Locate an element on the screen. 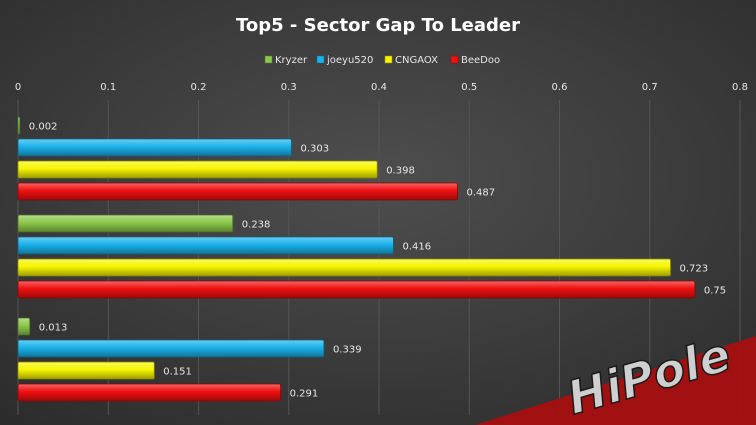 Image resolution: width=756 pixels, height=425 pixels. x-tick-label: 0.1 is located at coordinates (108, 87).